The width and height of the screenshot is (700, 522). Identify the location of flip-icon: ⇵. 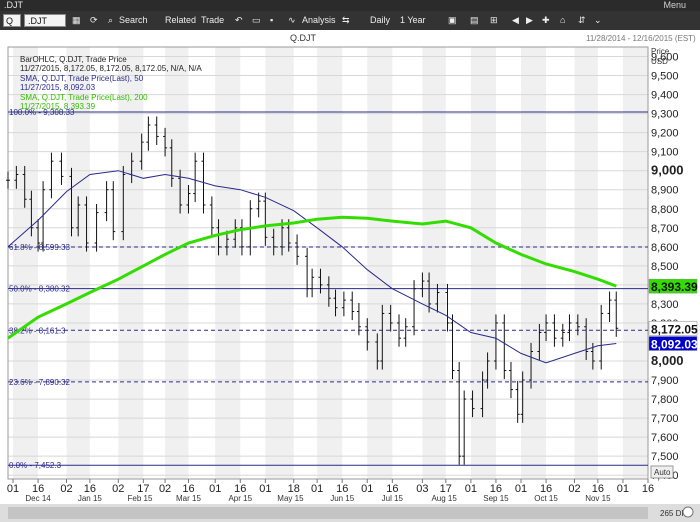
(582, 20).